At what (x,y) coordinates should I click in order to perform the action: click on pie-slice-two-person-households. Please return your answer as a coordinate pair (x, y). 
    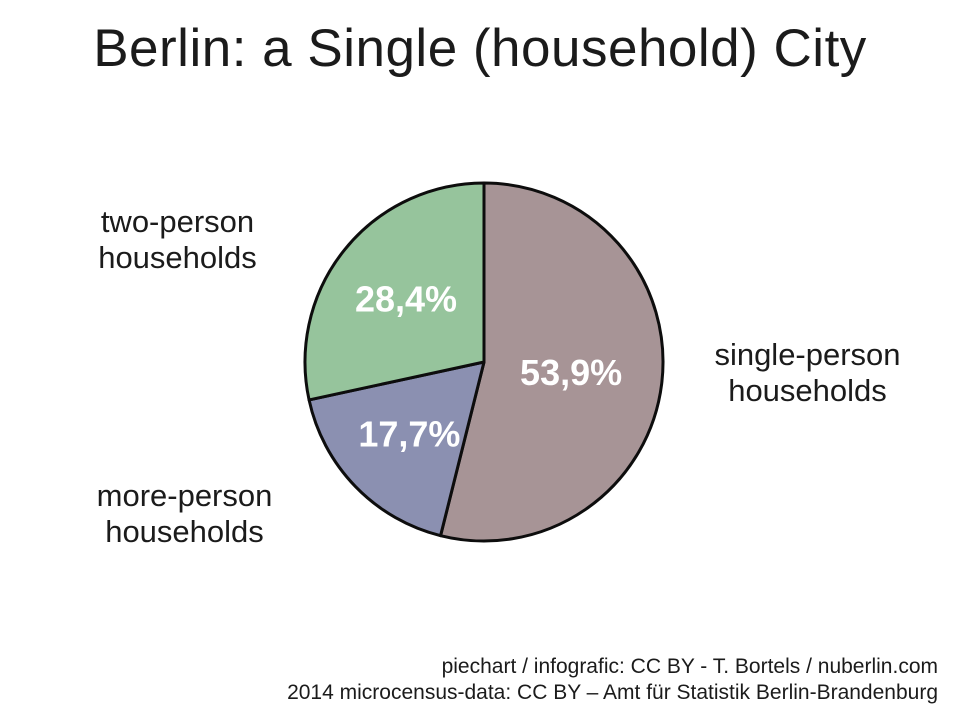
    Looking at the image, I should click on (394, 291).